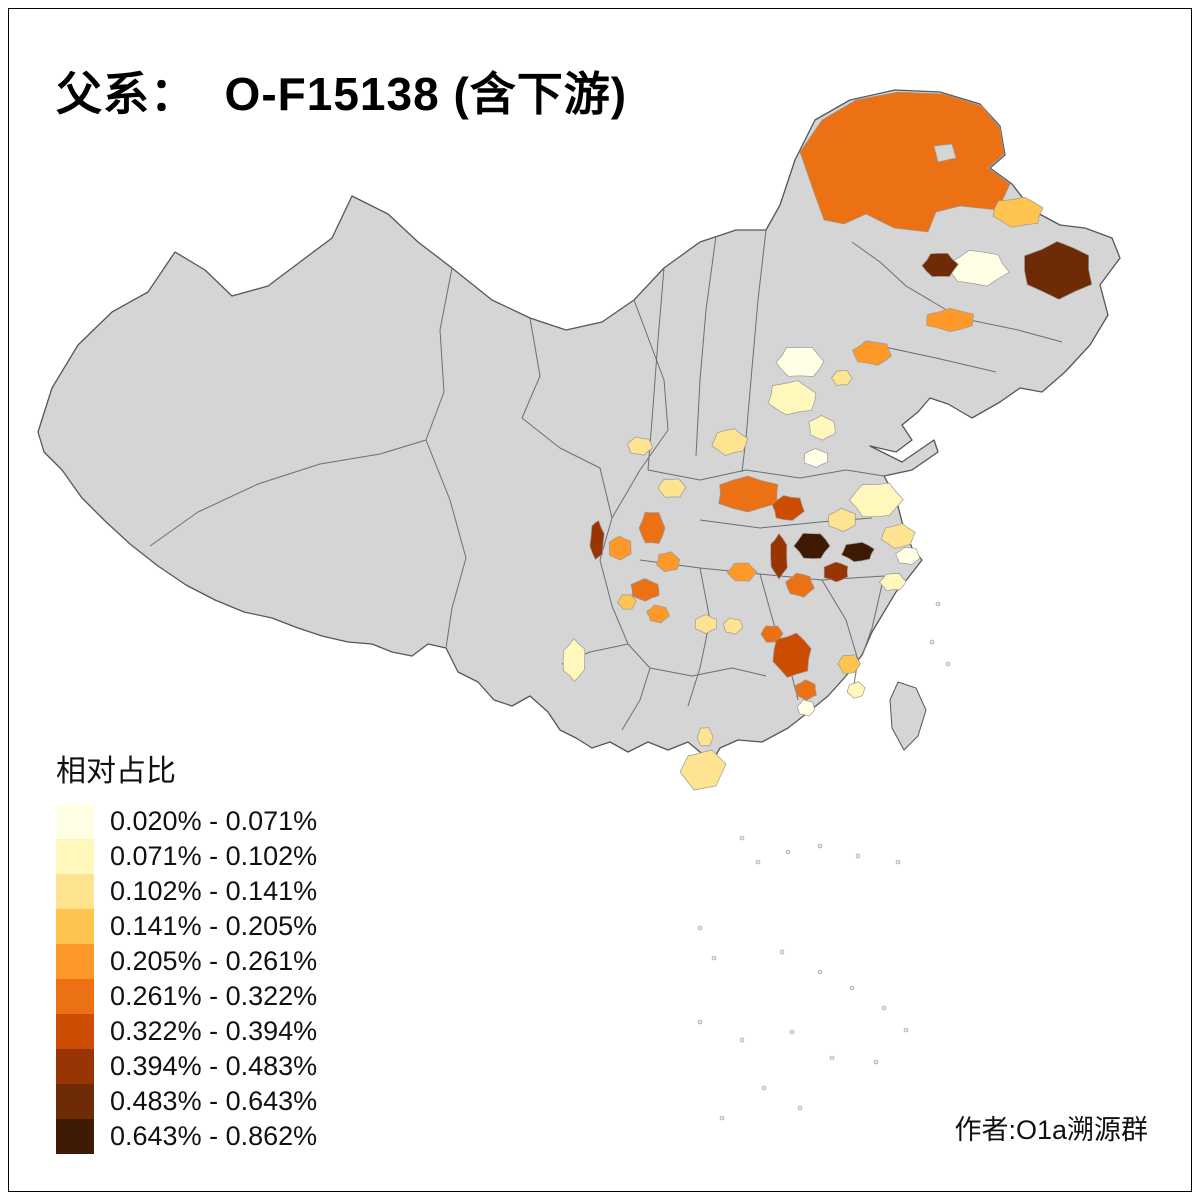 The height and width of the screenshot is (1200, 1200). I want to click on map-region-hebei-north, so click(800, 361).